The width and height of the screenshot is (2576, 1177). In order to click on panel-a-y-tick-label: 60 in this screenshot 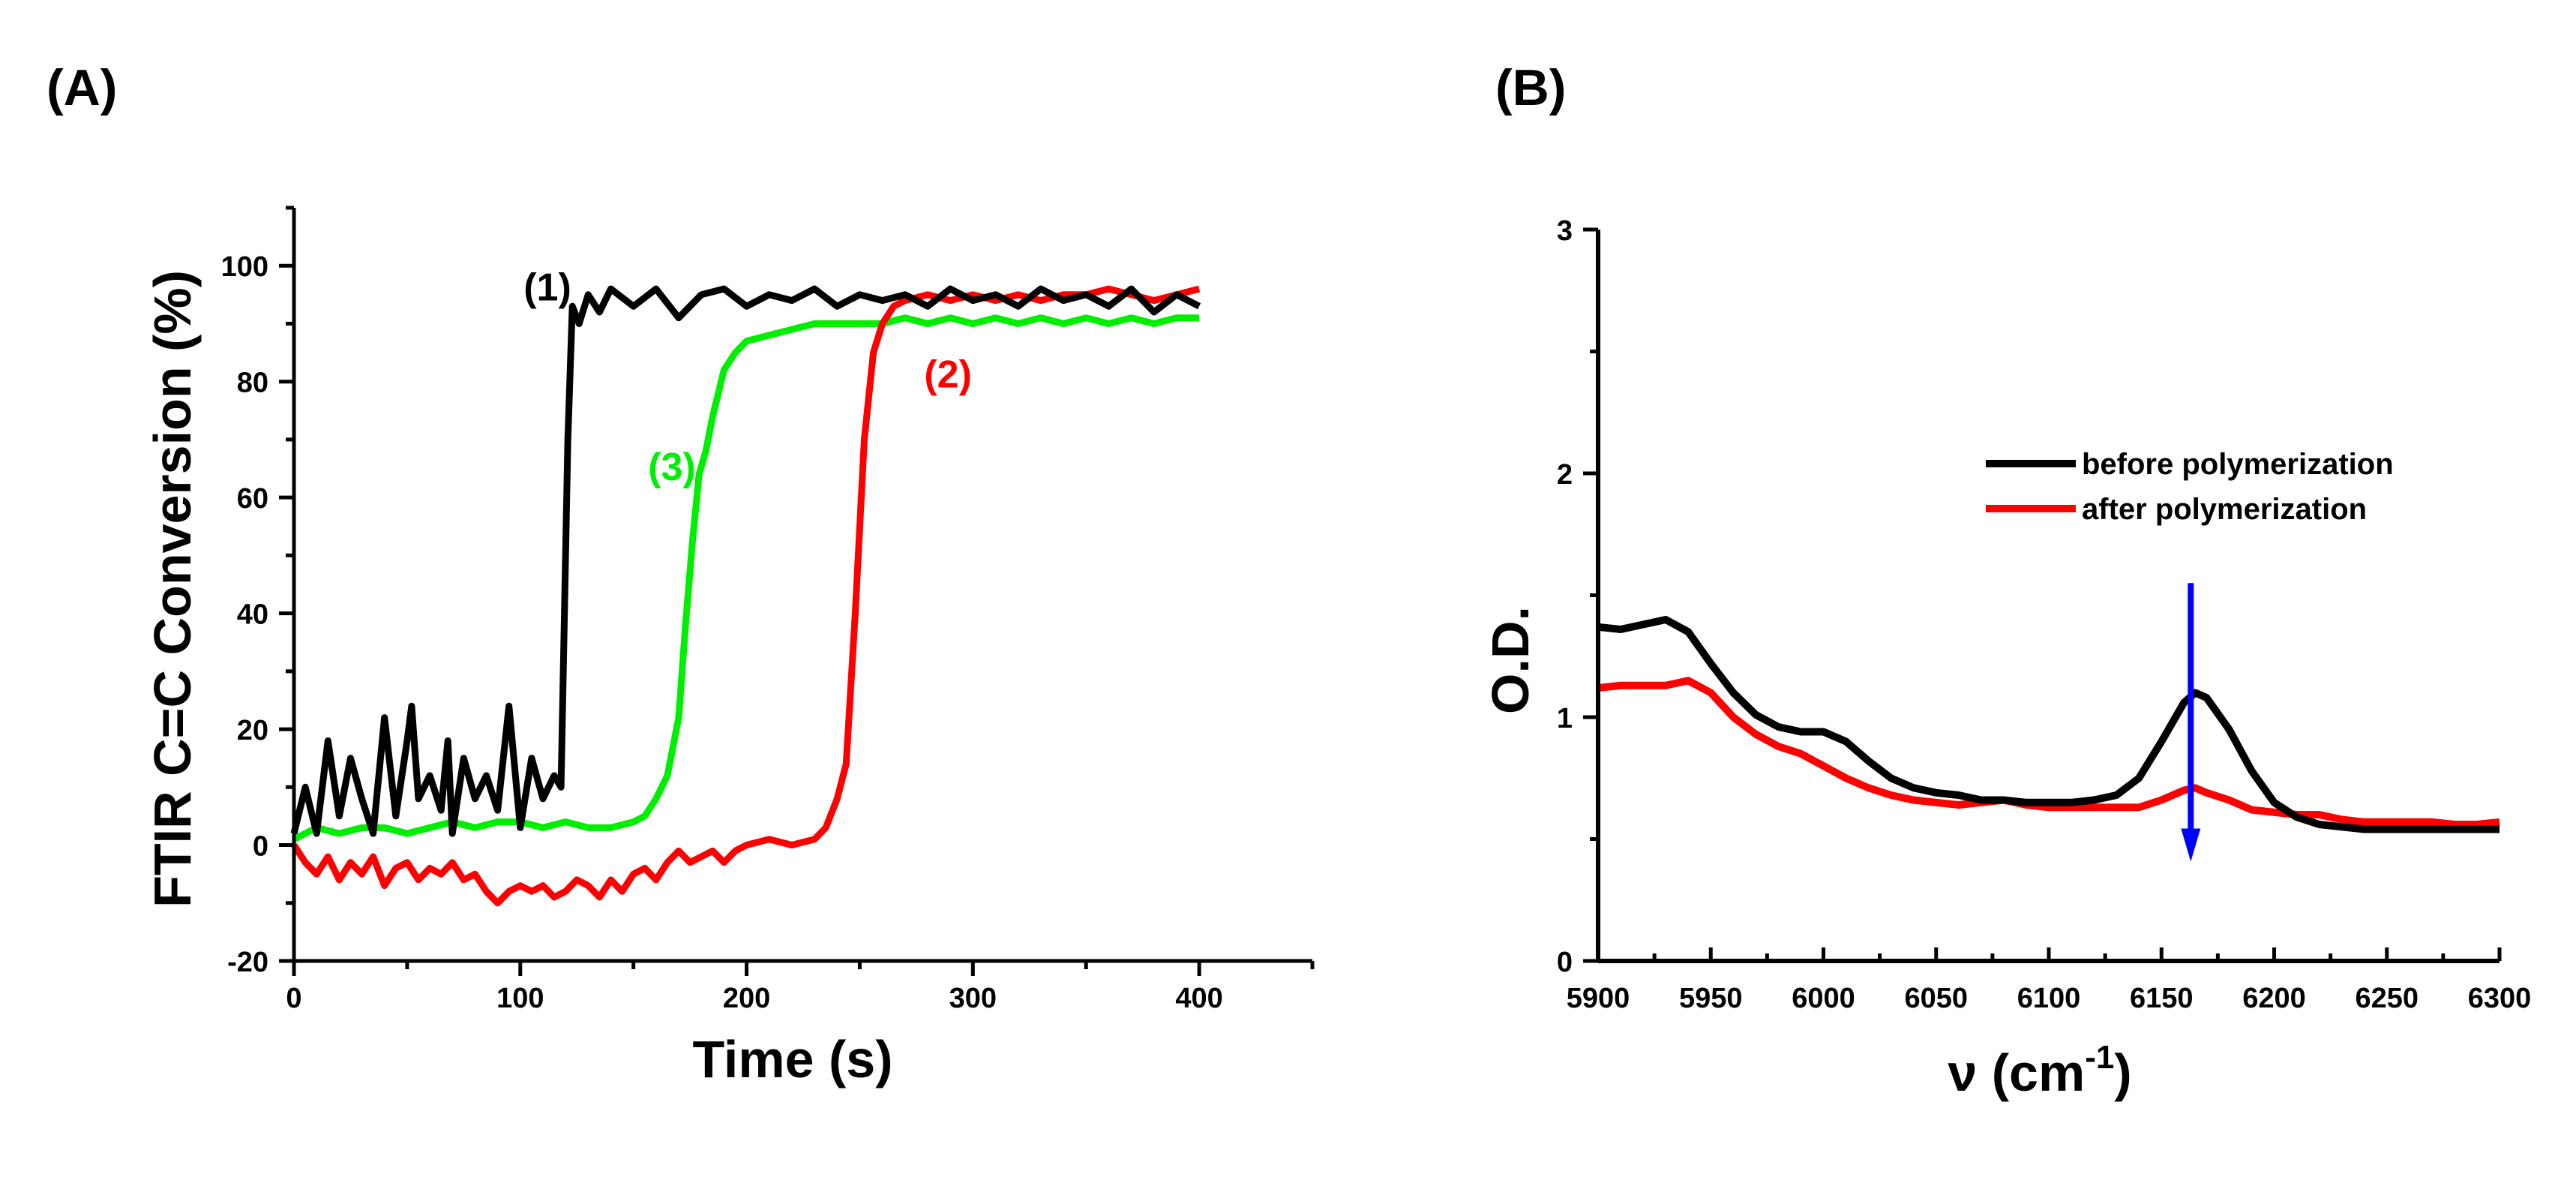, I will do `click(253, 499)`.